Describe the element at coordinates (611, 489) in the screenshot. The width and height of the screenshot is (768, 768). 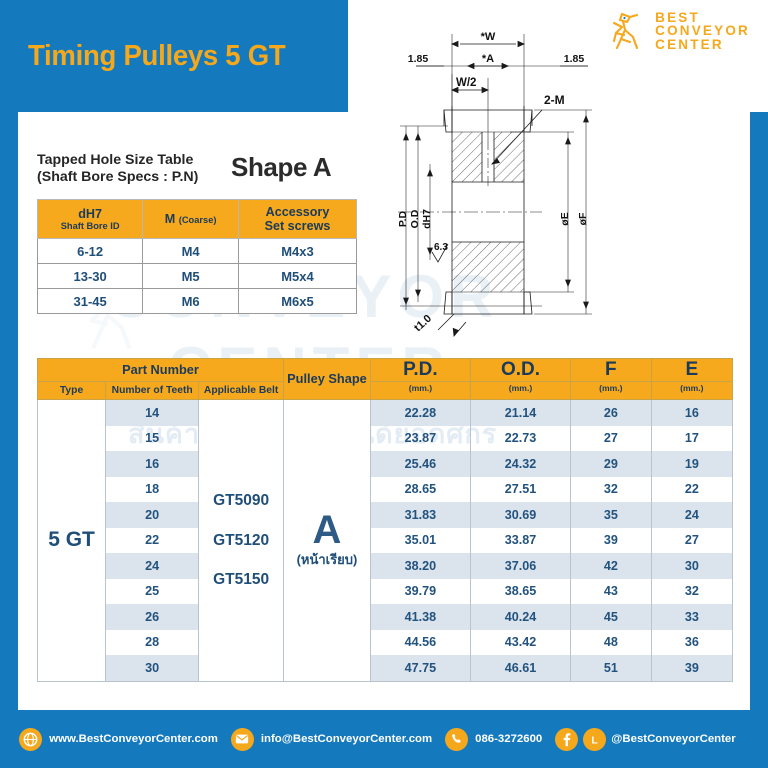
I see `cell-f: 32` at that location.